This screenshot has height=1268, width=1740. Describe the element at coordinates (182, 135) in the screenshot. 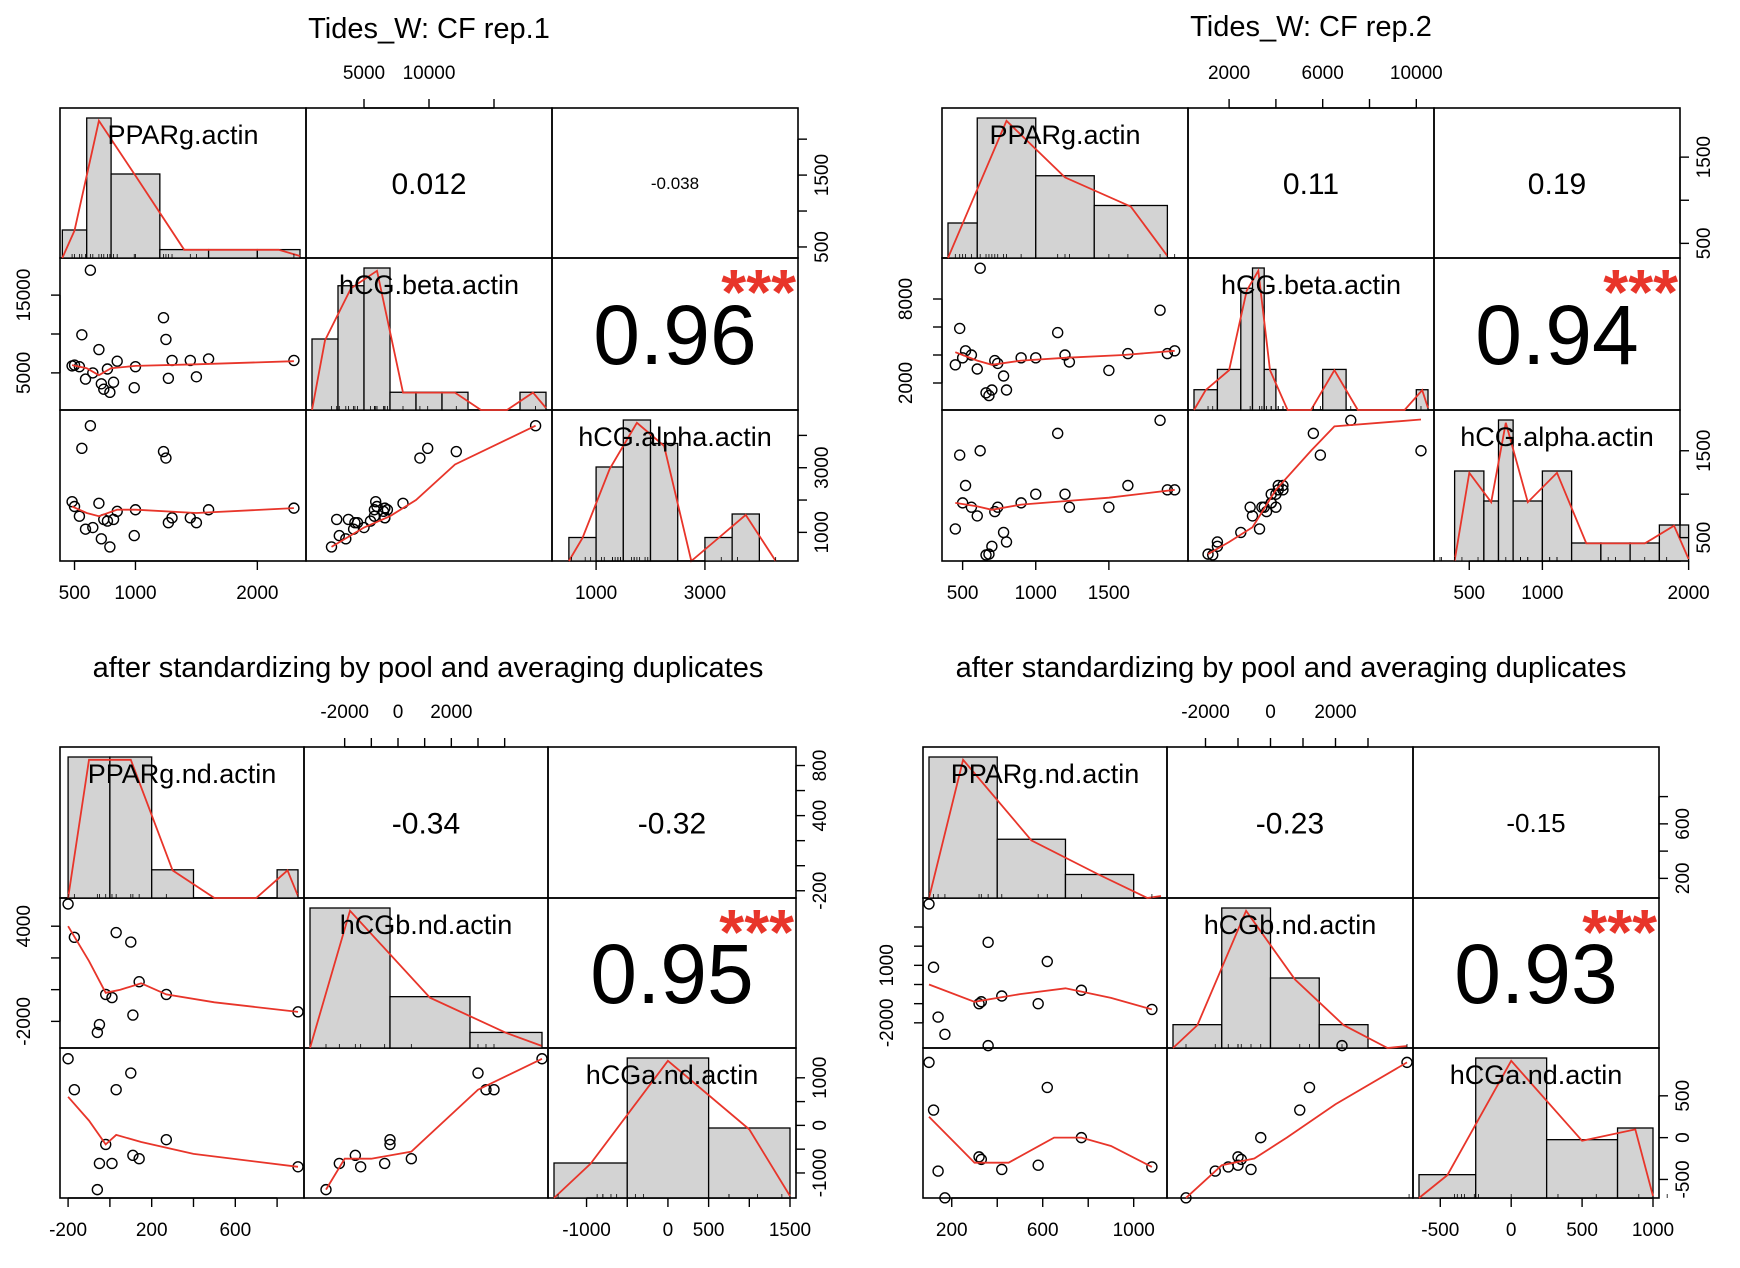

I see `variable-label: PPARg.actin` at that location.